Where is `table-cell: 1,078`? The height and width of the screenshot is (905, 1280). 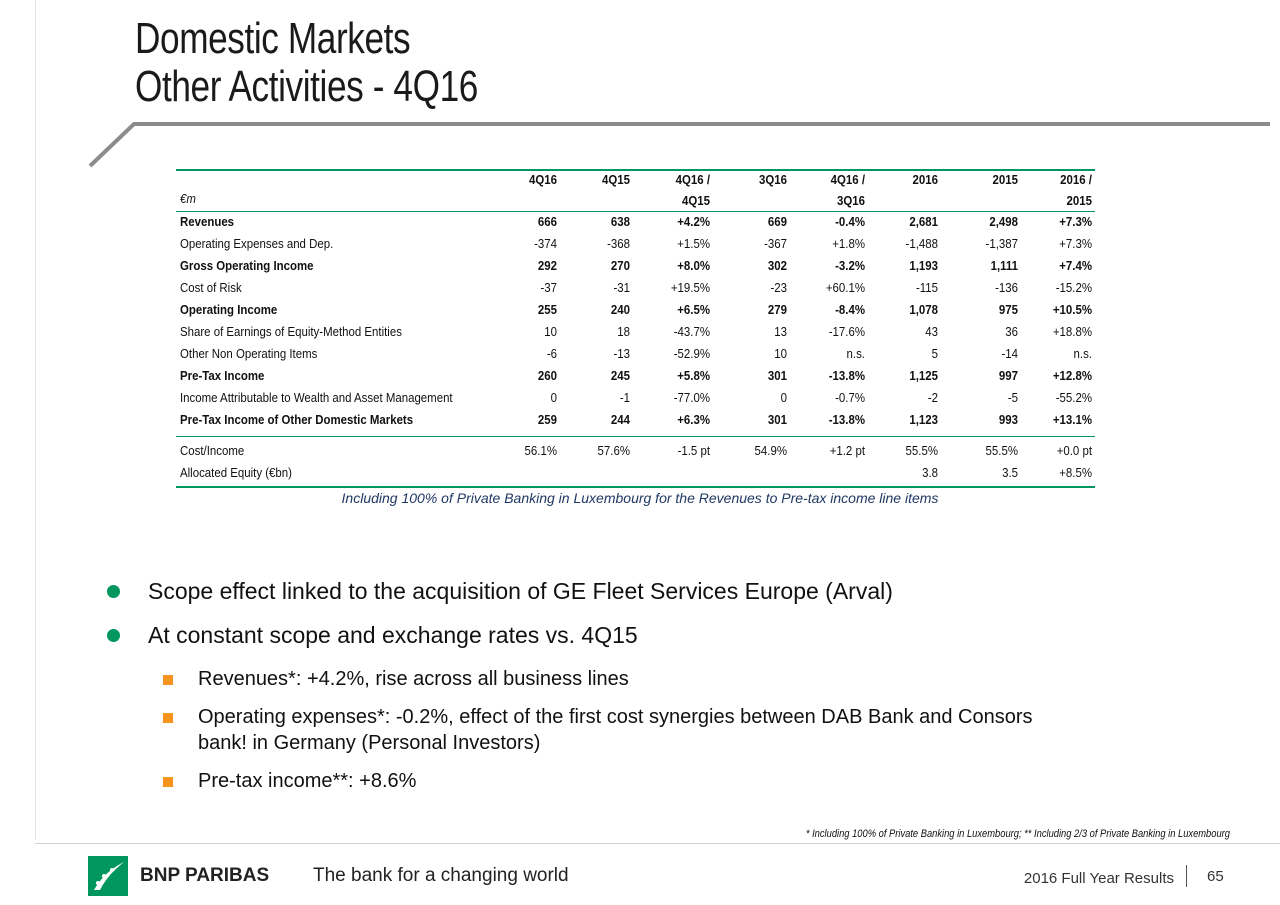
table-cell: 1,078 is located at coordinates (923, 309).